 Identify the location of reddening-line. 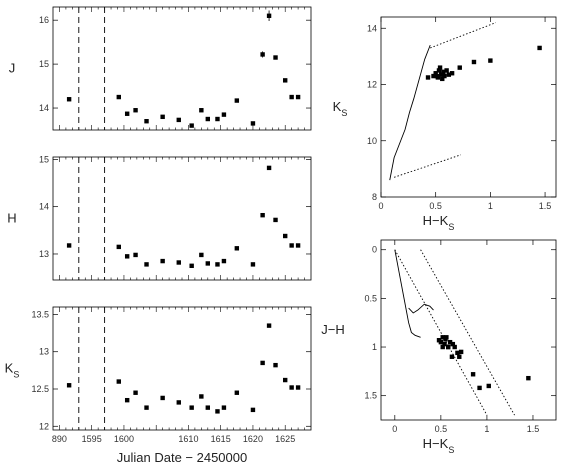
(463, 35).